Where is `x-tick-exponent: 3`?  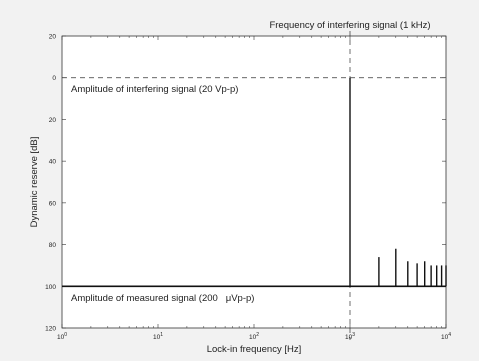
x-tick-exponent: 3 is located at coordinates (353, 335).